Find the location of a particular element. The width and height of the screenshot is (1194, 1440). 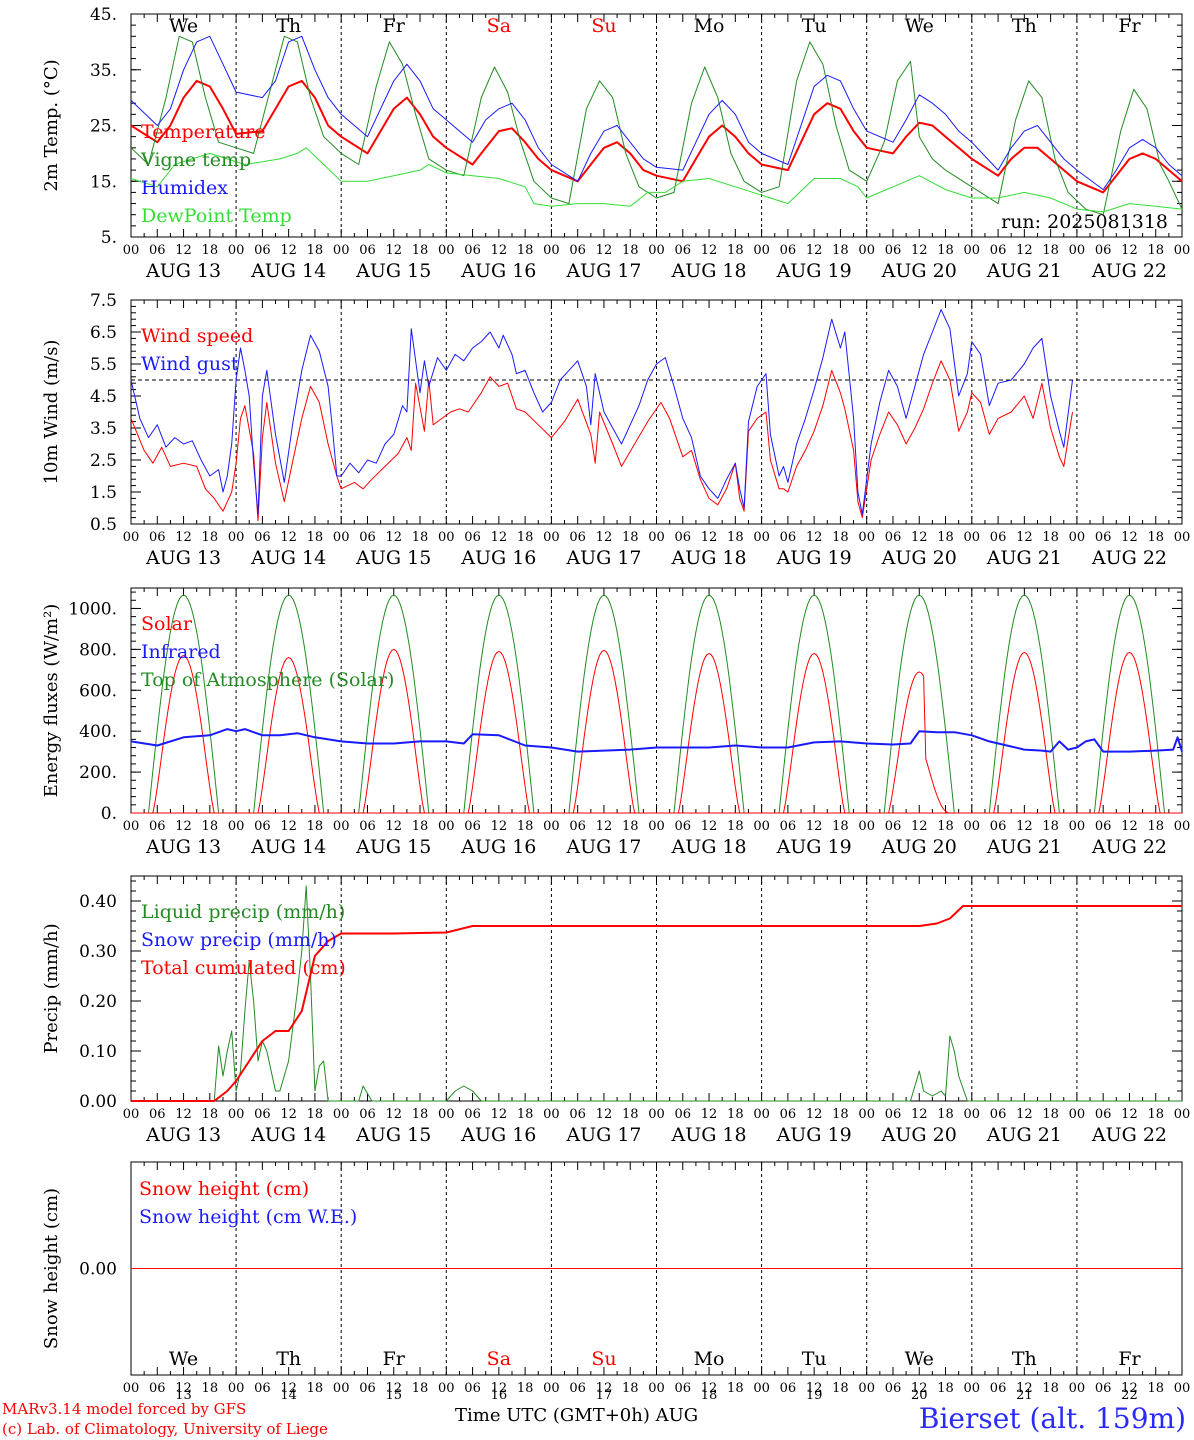

day-number: 16 is located at coordinates (499, 1395).